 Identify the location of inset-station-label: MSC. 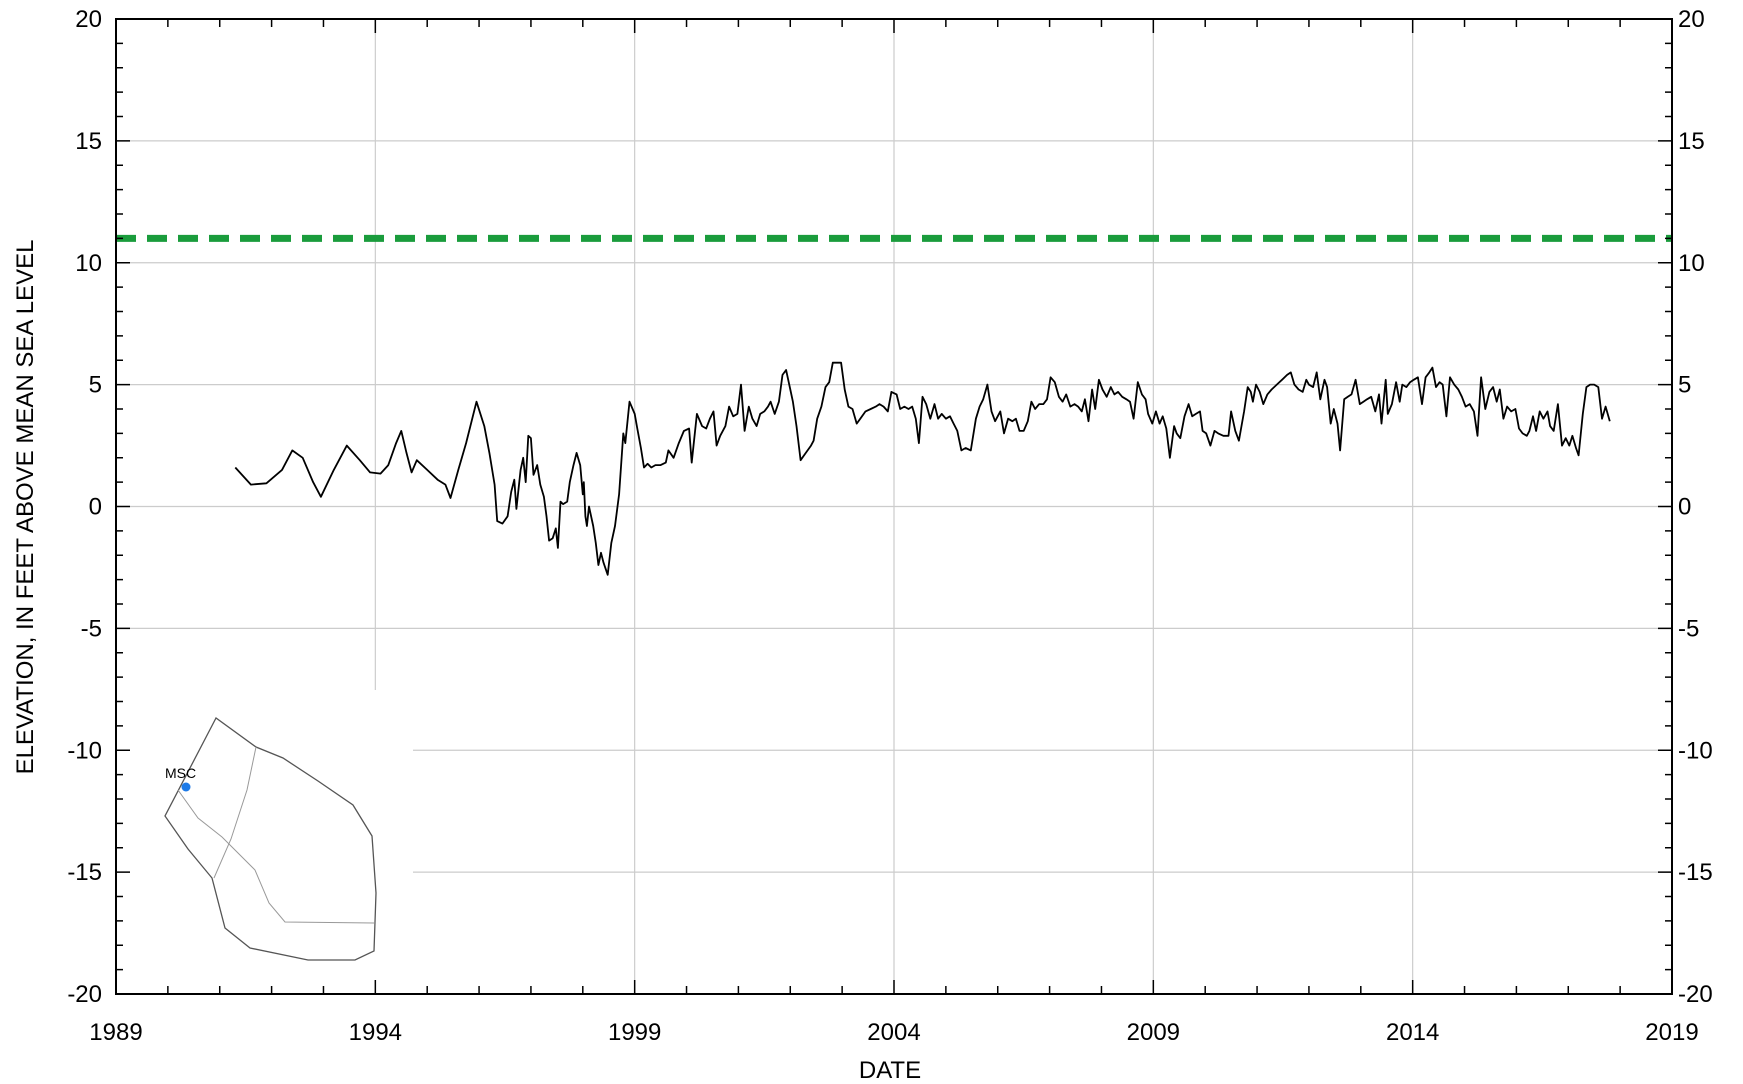
(180, 773).